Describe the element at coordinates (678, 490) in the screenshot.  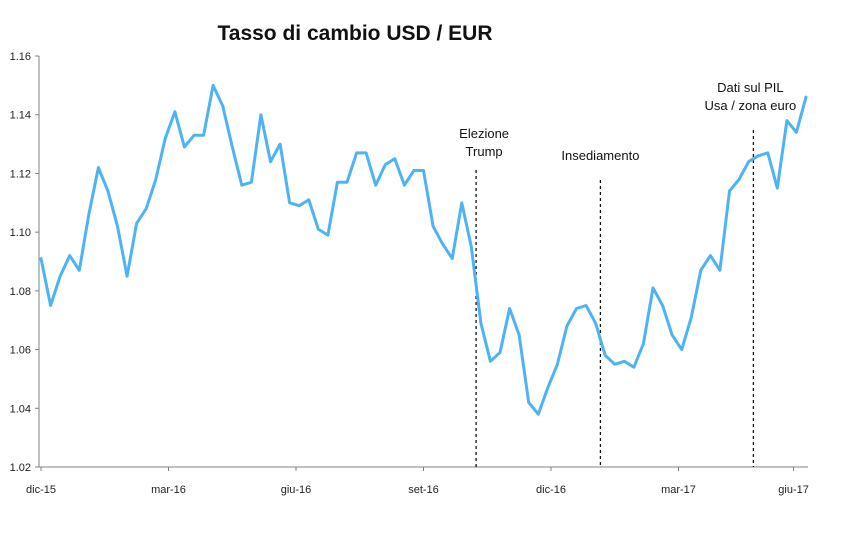
I see `x-tick-label: mar-17` at that location.